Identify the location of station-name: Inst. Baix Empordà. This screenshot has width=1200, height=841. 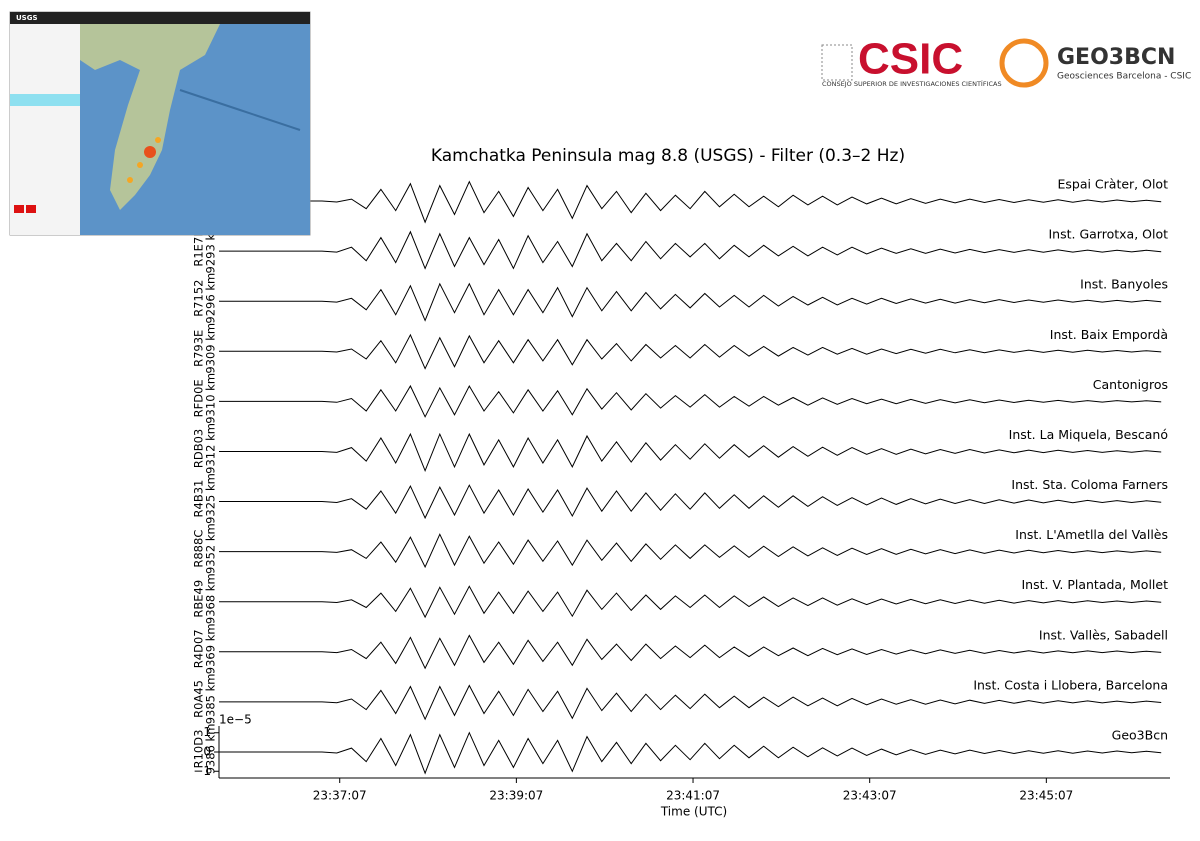
(1109, 334).